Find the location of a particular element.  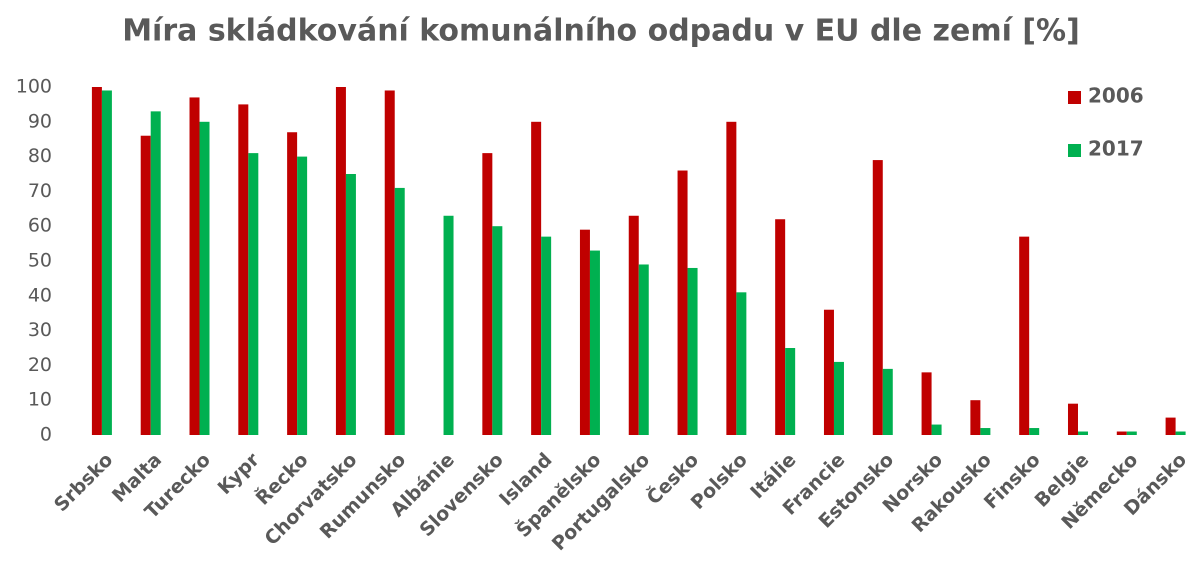

y-tick-label: 50 is located at coordinates (40, 261).